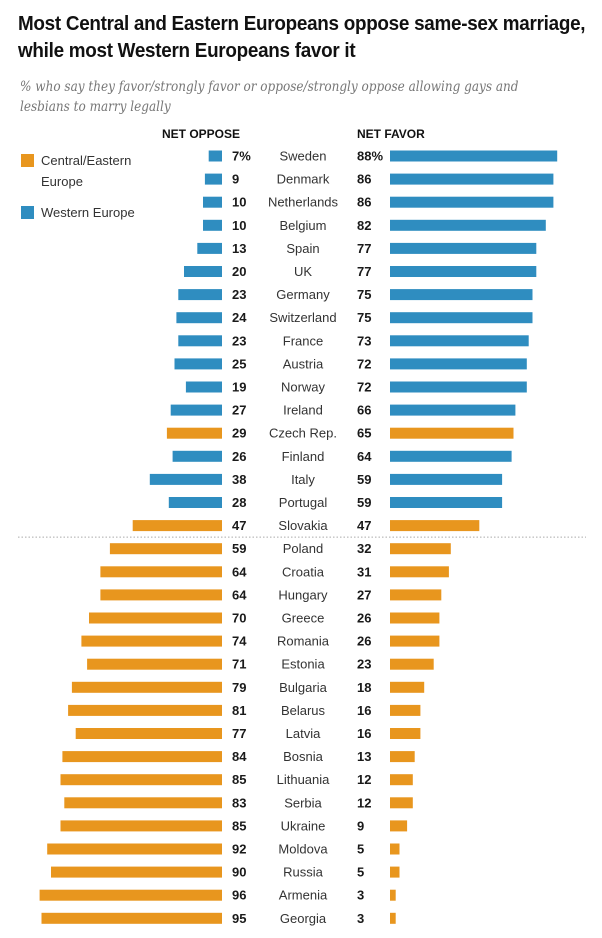 This screenshot has width=602, height=938. Describe the element at coordinates (364, 594) in the screenshot. I see `favor-value-hungary: 27` at that location.